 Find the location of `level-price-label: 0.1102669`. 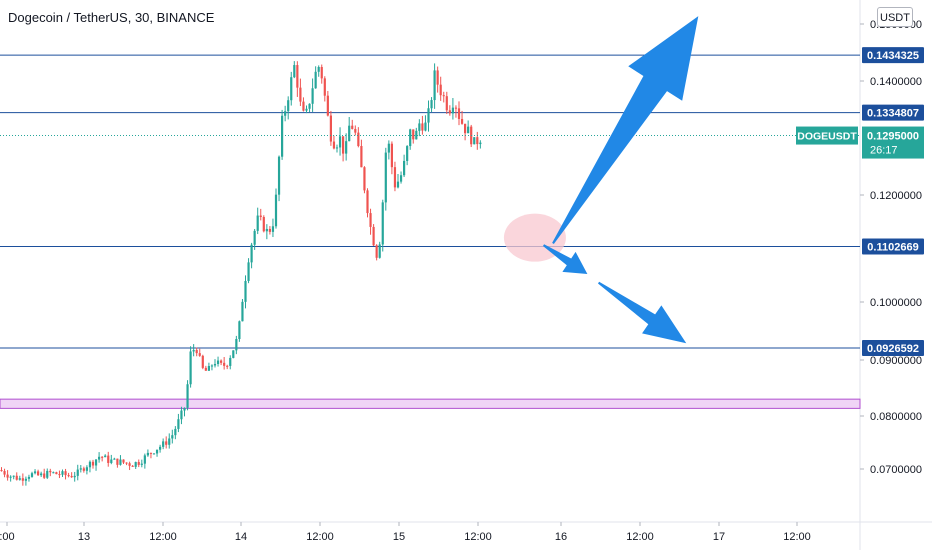

level-price-label: 0.1102669 is located at coordinates (892, 247).